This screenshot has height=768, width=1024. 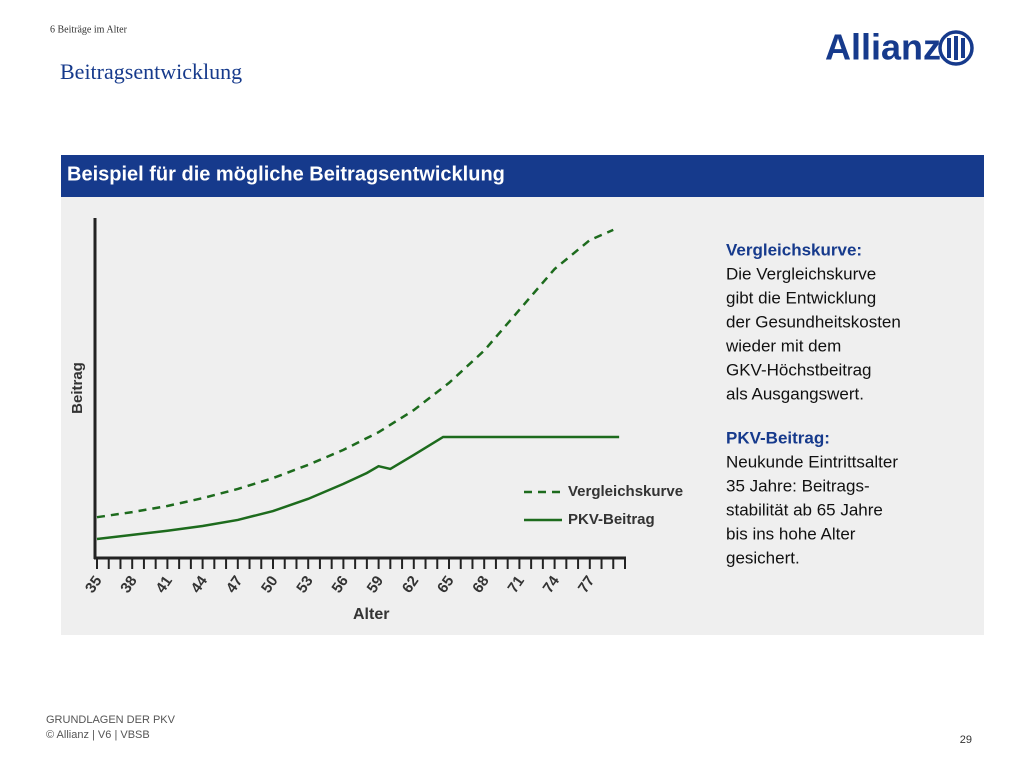 What do you see at coordinates (304, 584) in the screenshot?
I see `x-tick-label: 53` at bounding box center [304, 584].